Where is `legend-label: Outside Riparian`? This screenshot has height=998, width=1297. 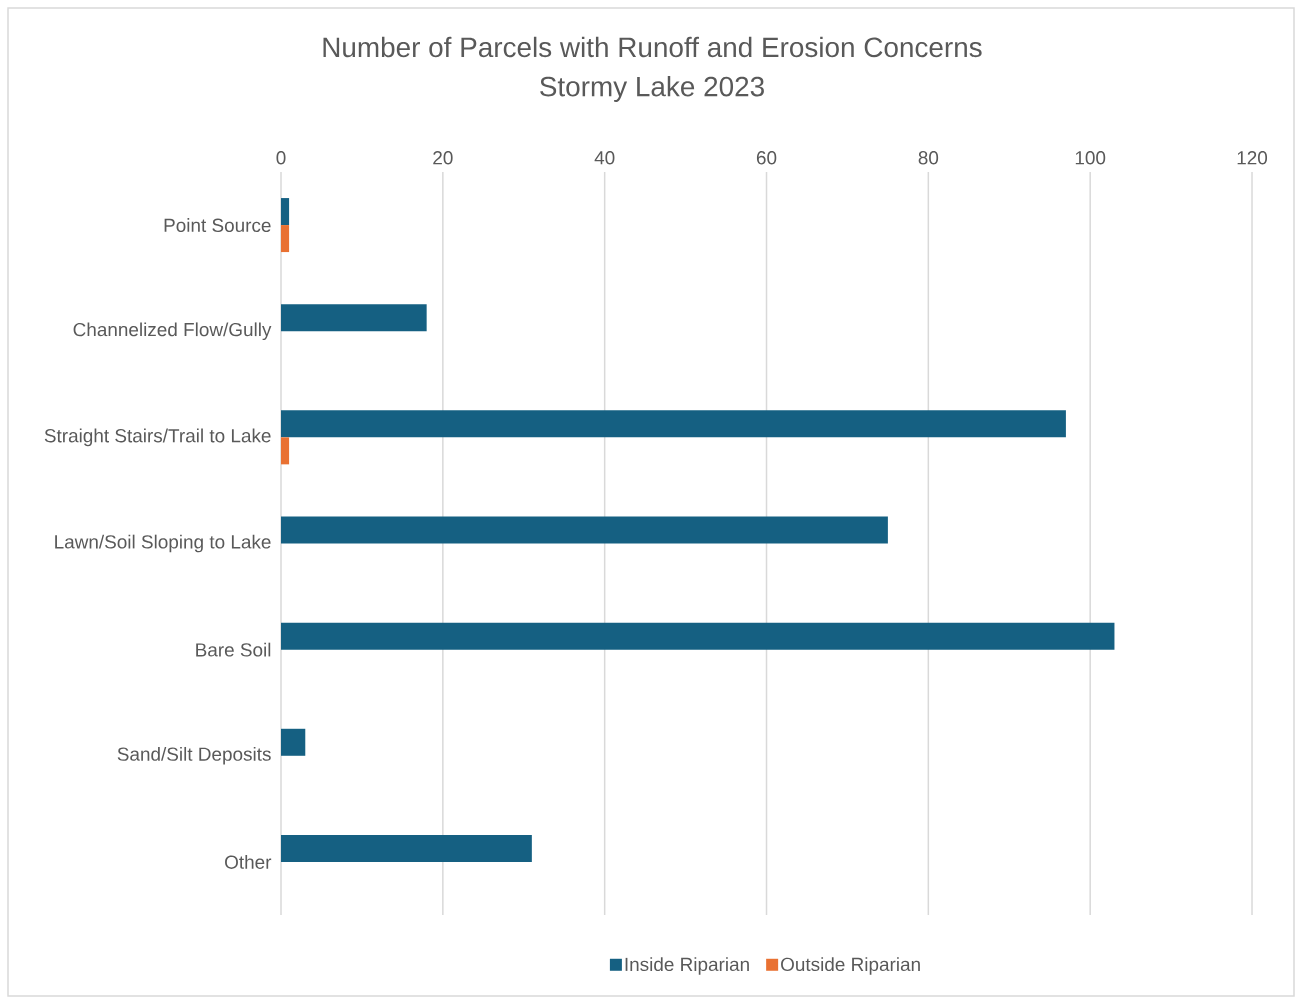
legend-label: Outside Riparian is located at coordinates (850, 966).